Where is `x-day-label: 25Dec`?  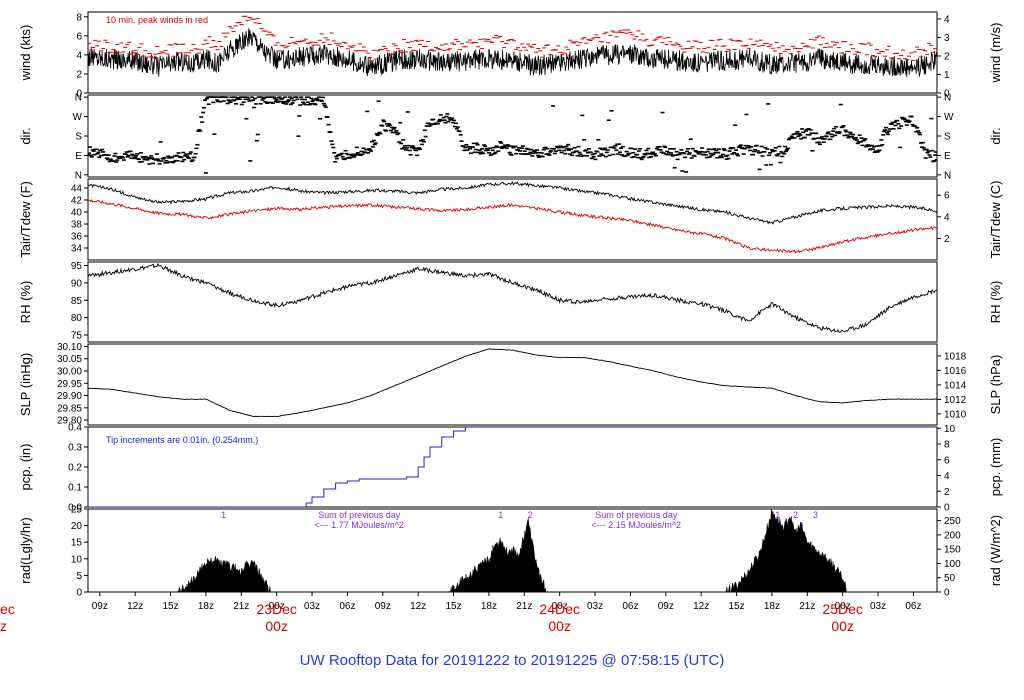 x-day-label: 25Dec is located at coordinates (842, 609).